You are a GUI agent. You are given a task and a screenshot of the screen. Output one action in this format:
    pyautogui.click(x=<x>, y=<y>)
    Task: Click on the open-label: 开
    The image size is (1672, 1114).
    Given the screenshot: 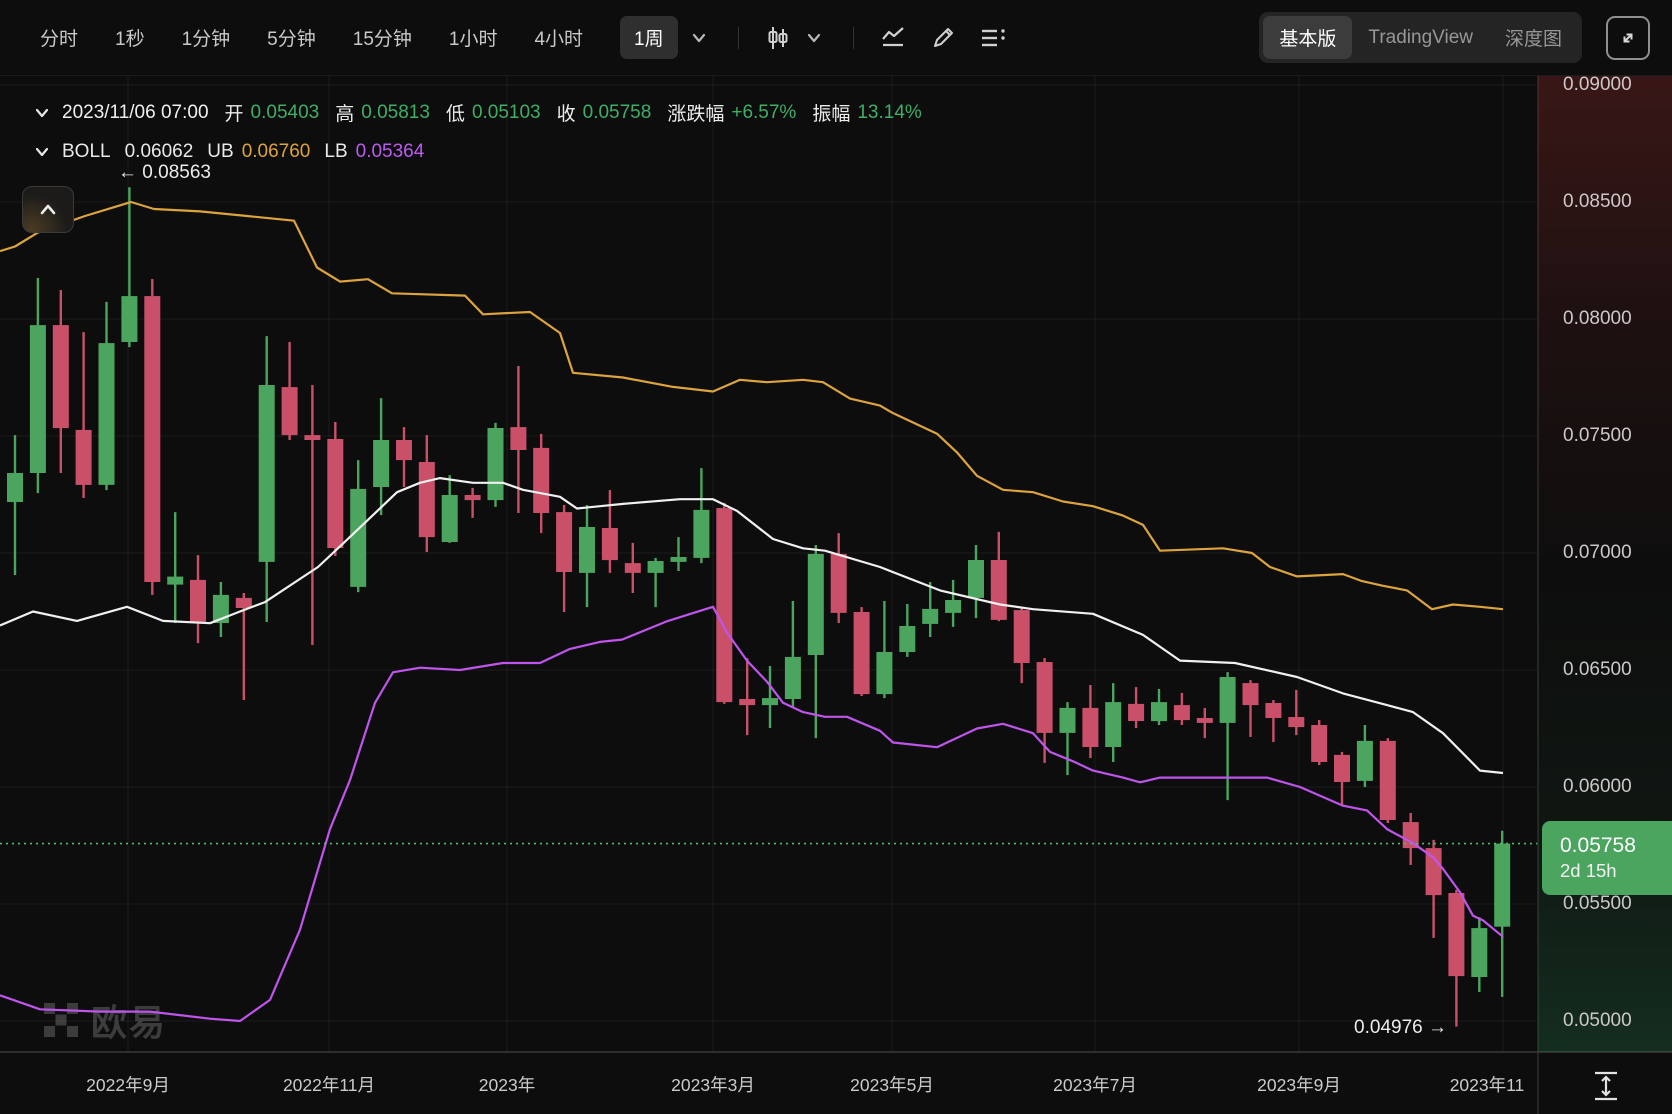 What is the action you would take?
    pyautogui.click(x=234, y=114)
    